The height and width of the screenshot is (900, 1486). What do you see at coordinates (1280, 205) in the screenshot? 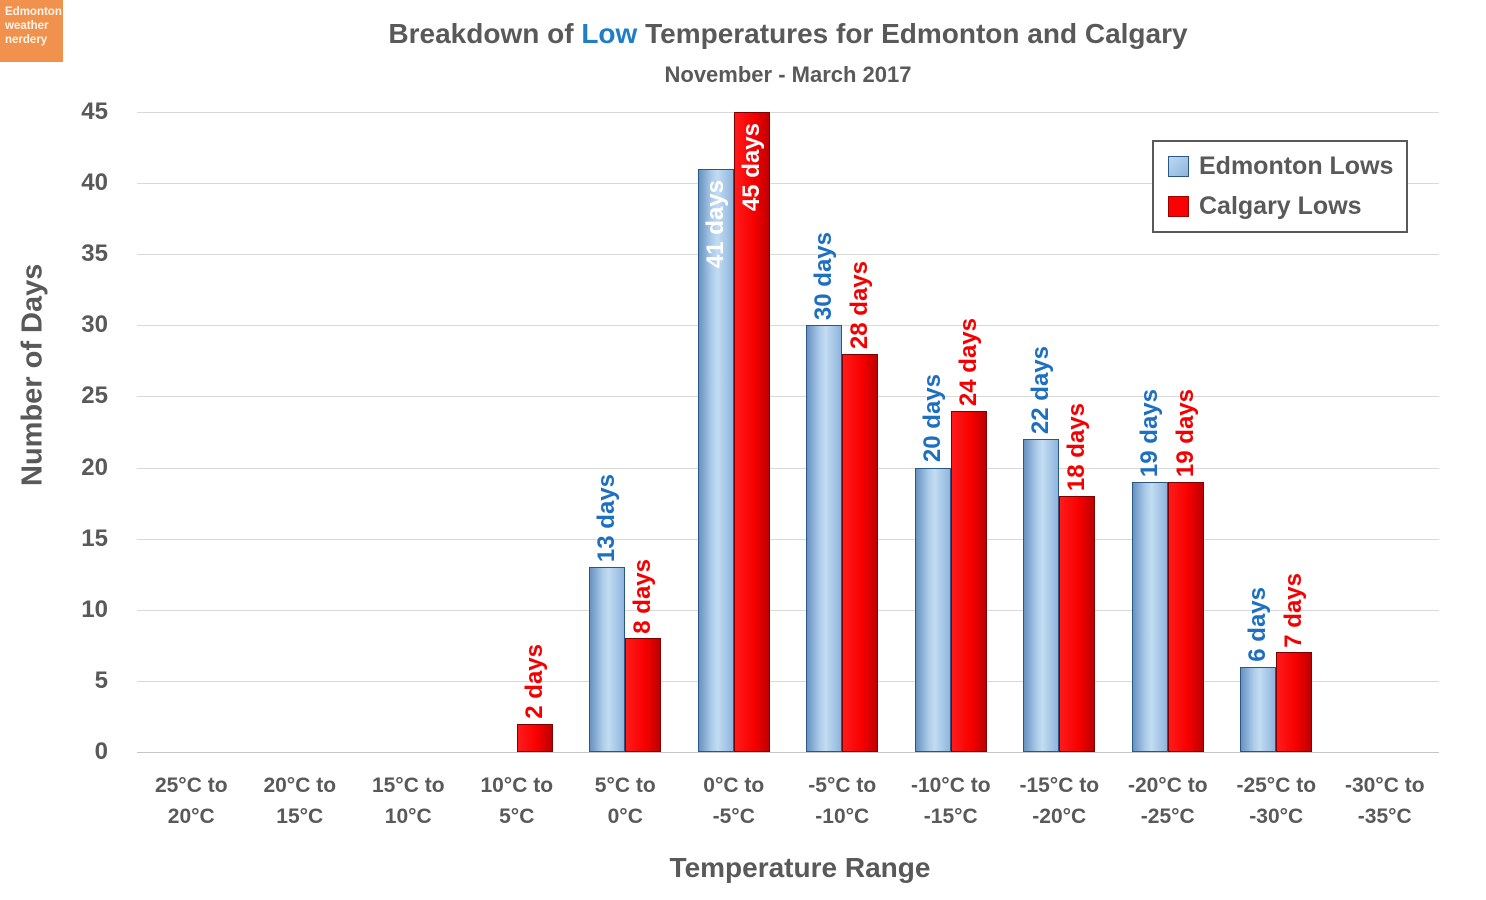
I see `legend-label-calgary: Calgary Lows` at bounding box center [1280, 205].